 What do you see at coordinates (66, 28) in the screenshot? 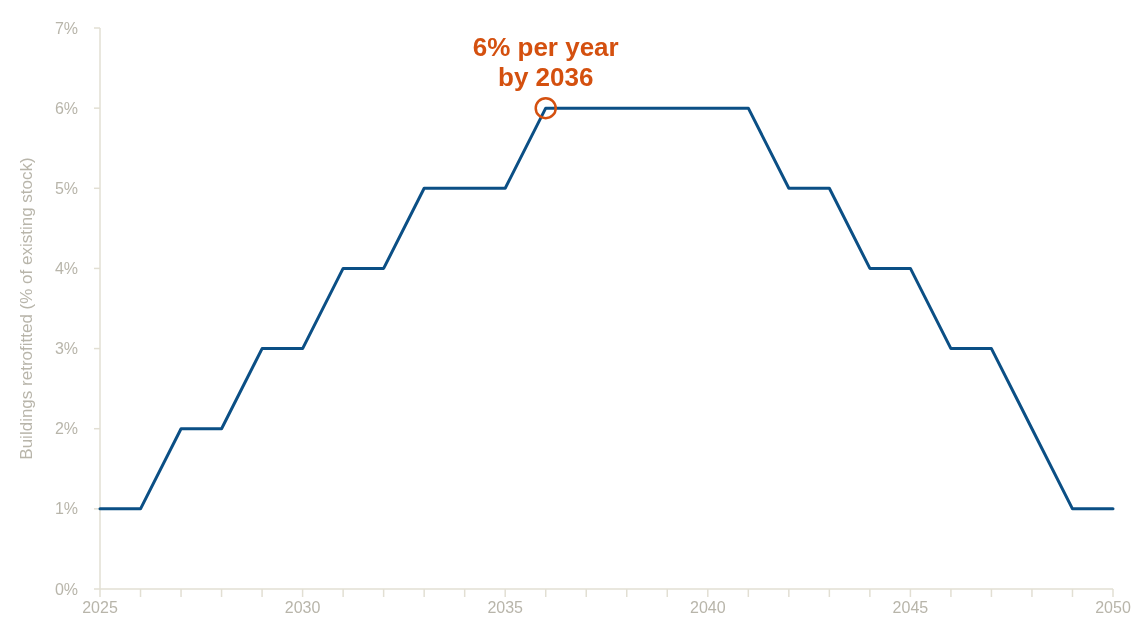
I see `y-tick-label: 7%` at bounding box center [66, 28].